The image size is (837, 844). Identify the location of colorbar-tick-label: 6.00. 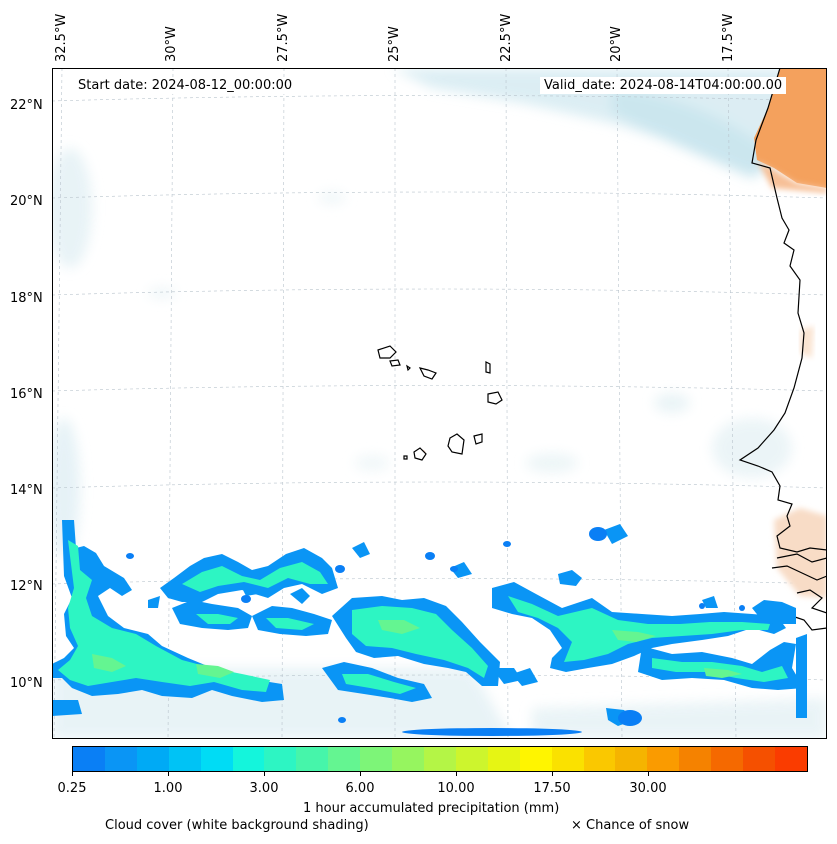
(360, 788).